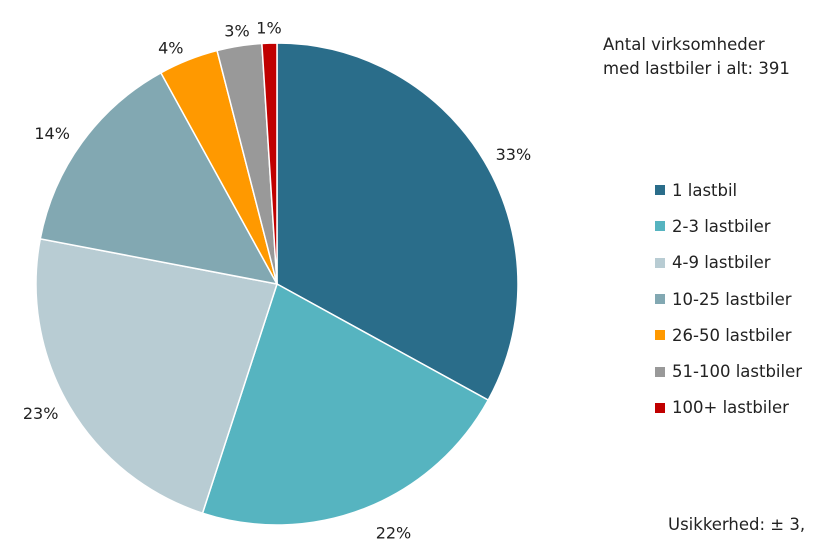 This screenshot has height=544, width=813. Describe the element at coordinates (159, 178) in the screenshot. I see `pie-slice-10-25-lastbiler` at that location.